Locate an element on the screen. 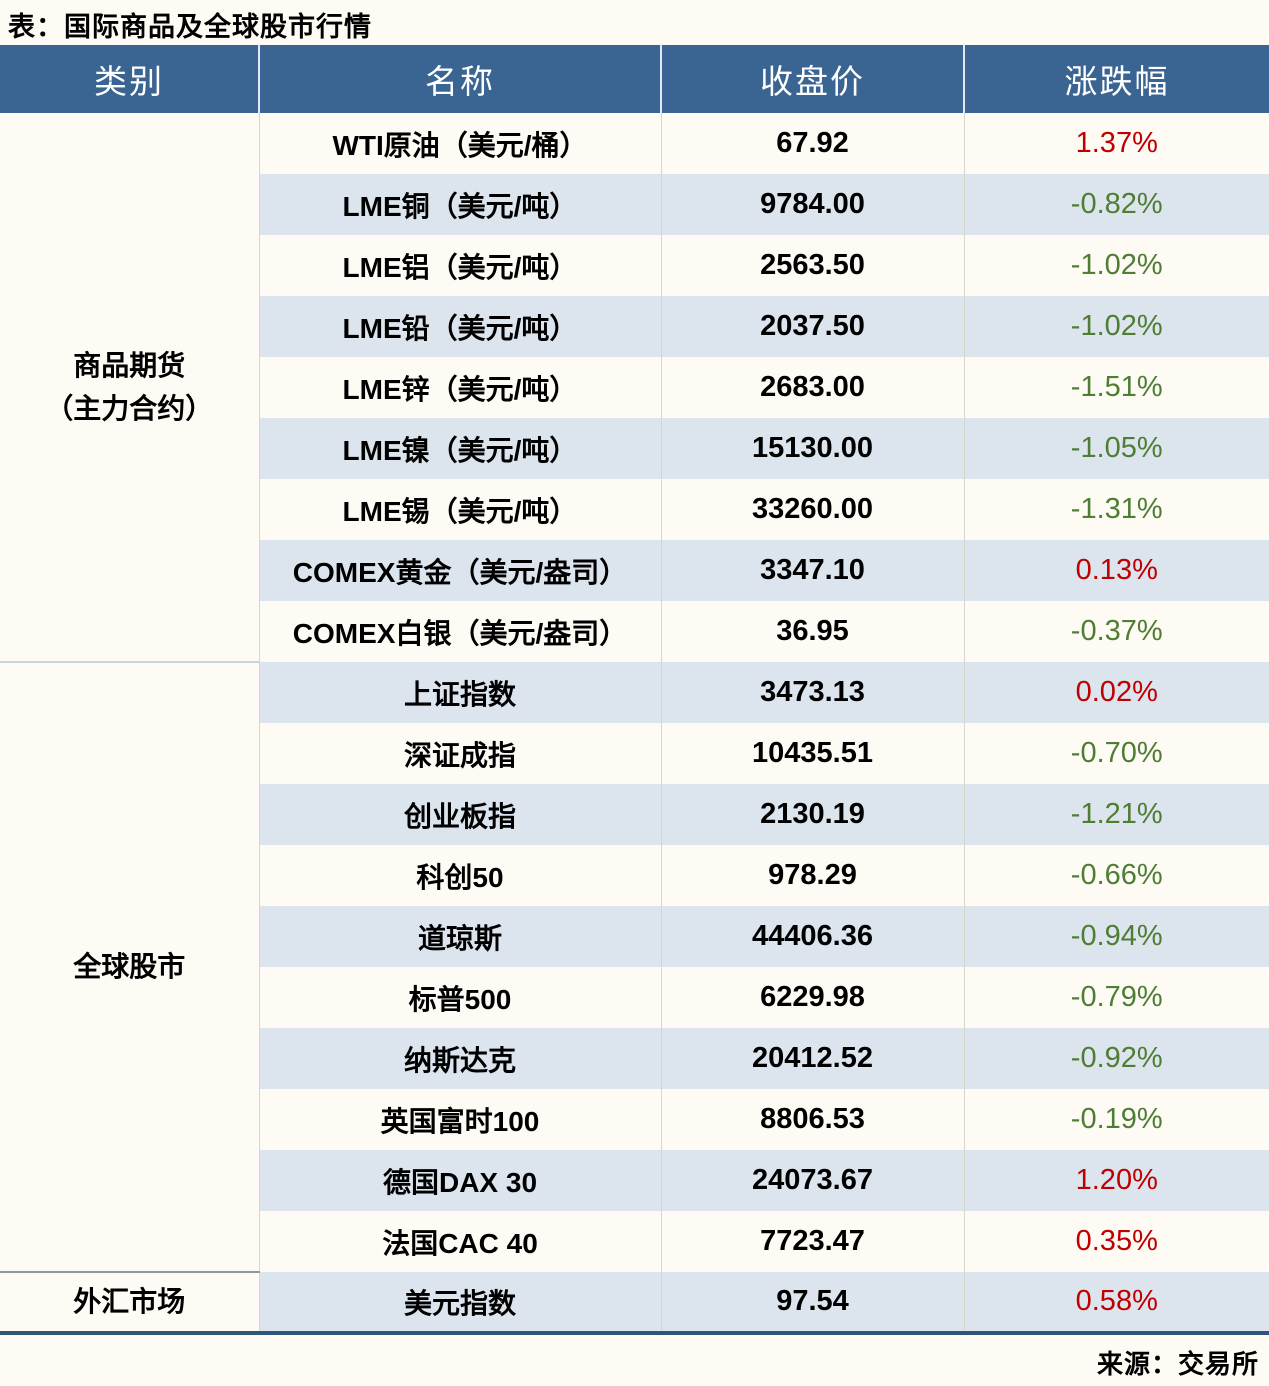 Image resolution: width=1269 pixels, height=1386 pixels. name-cell: COMEX黄金（美元/盎司） is located at coordinates (459, 570).